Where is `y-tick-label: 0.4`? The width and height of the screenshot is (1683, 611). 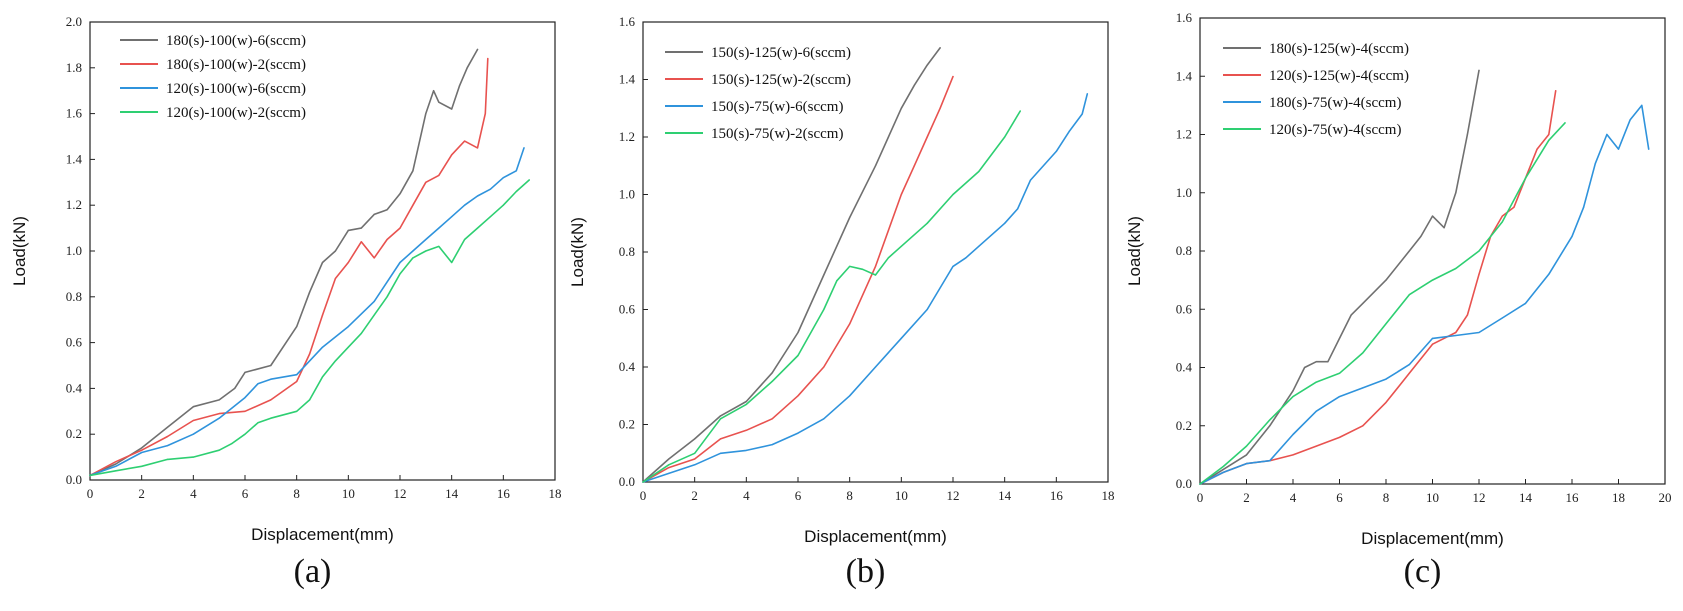 y-tick-label: 0.4 is located at coordinates (1184, 367).